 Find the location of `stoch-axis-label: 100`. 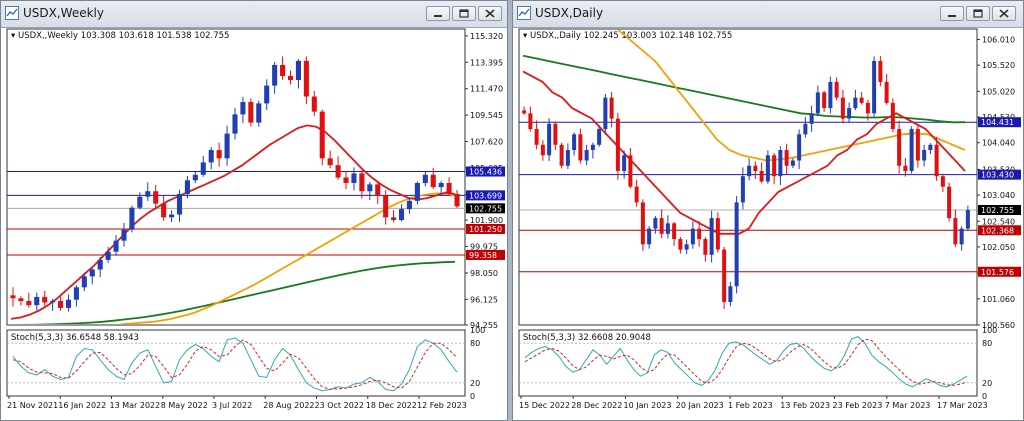

stoch-axis-label: 100 is located at coordinates (477, 330).